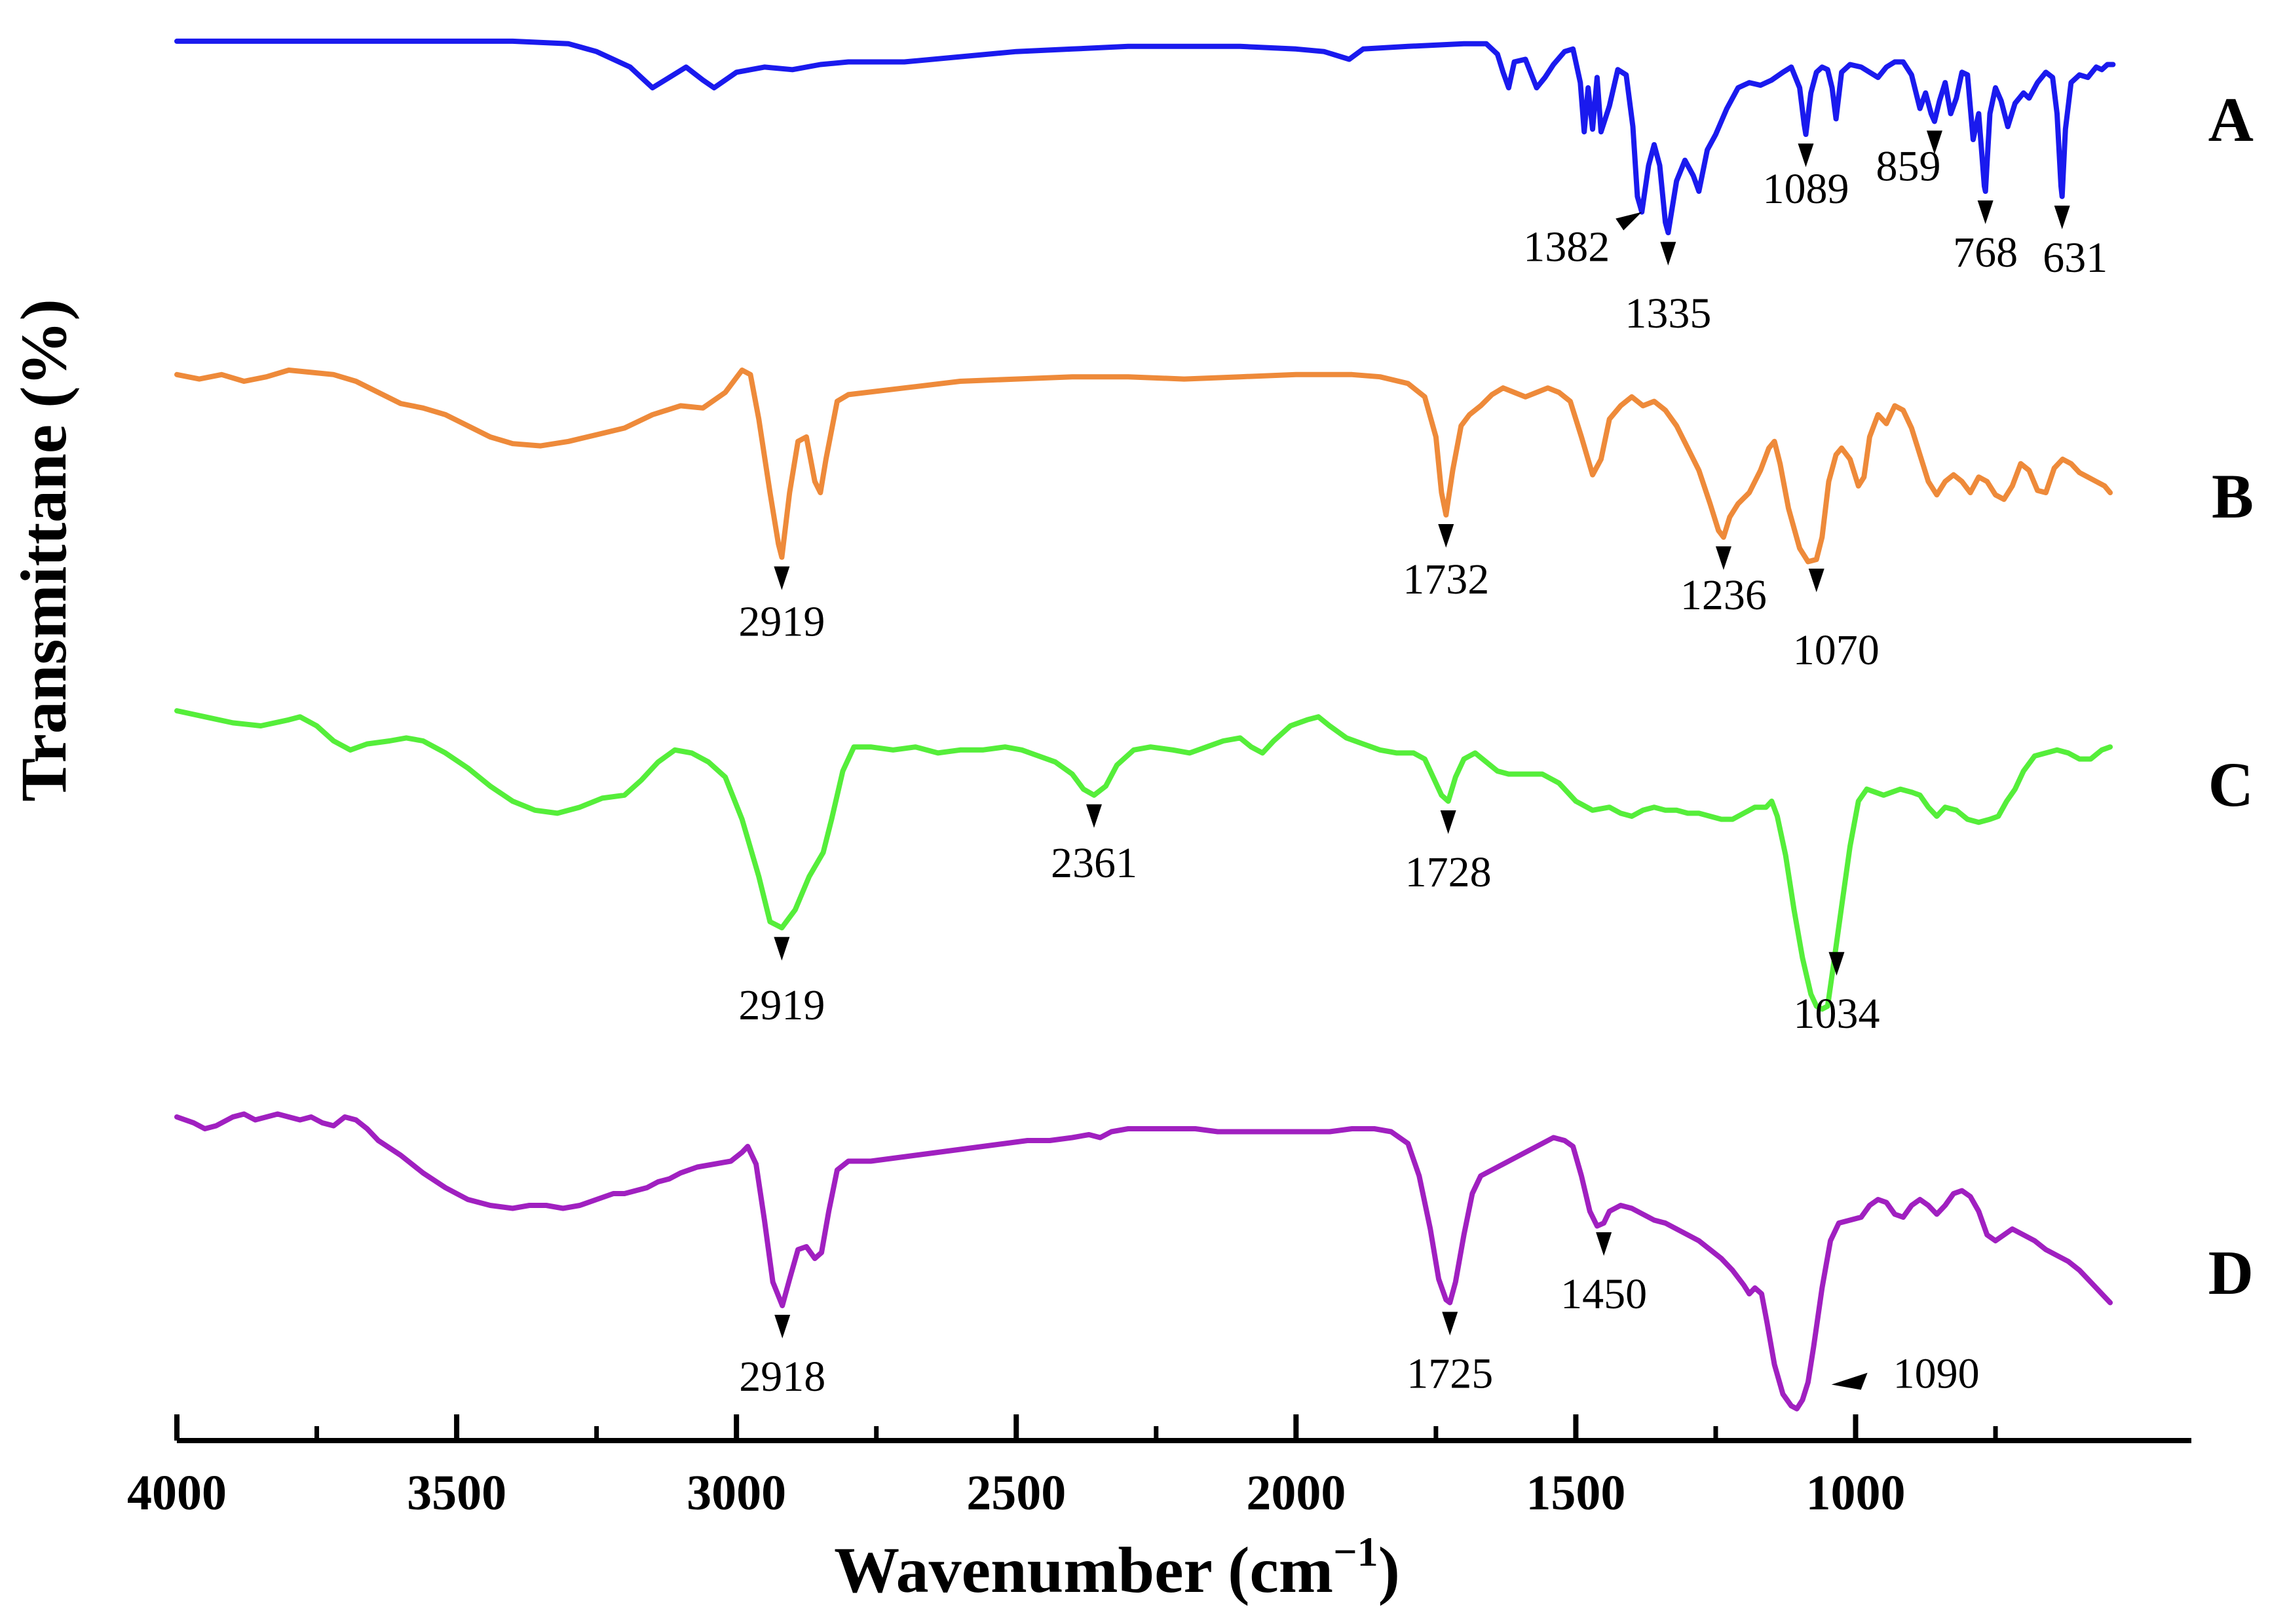 The height and width of the screenshot is (1624, 2287). I want to click on x-tick-label-1500: 1500, so click(1576, 1492).